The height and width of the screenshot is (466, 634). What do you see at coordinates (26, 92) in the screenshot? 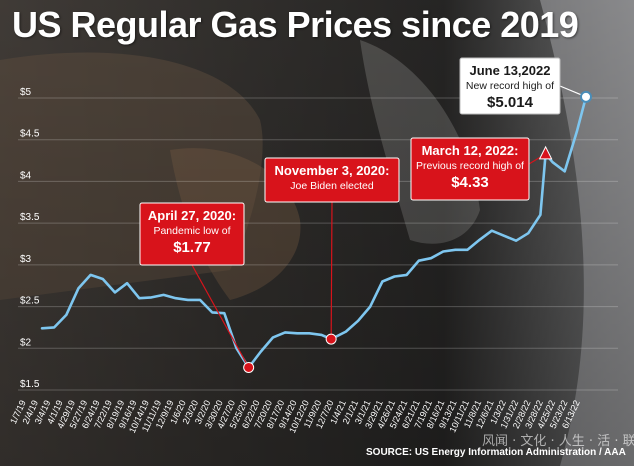
I see `y-tick-label: $5` at bounding box center [26, 92].